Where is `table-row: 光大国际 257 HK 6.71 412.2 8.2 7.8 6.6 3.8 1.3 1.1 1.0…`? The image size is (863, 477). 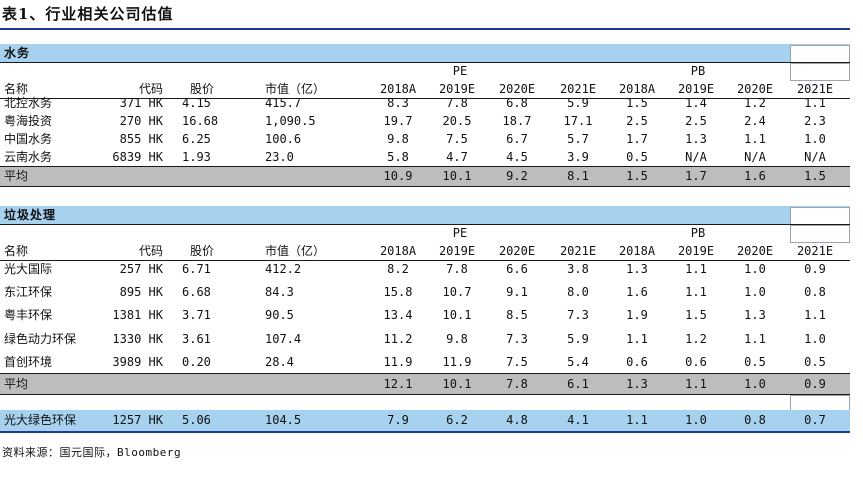 table-row: 光大国际 257 HK 6.71 412.2 8.2 7.8 6.6 3.8 1.3 1.1 1.0… is located at coordinates (425, 269).